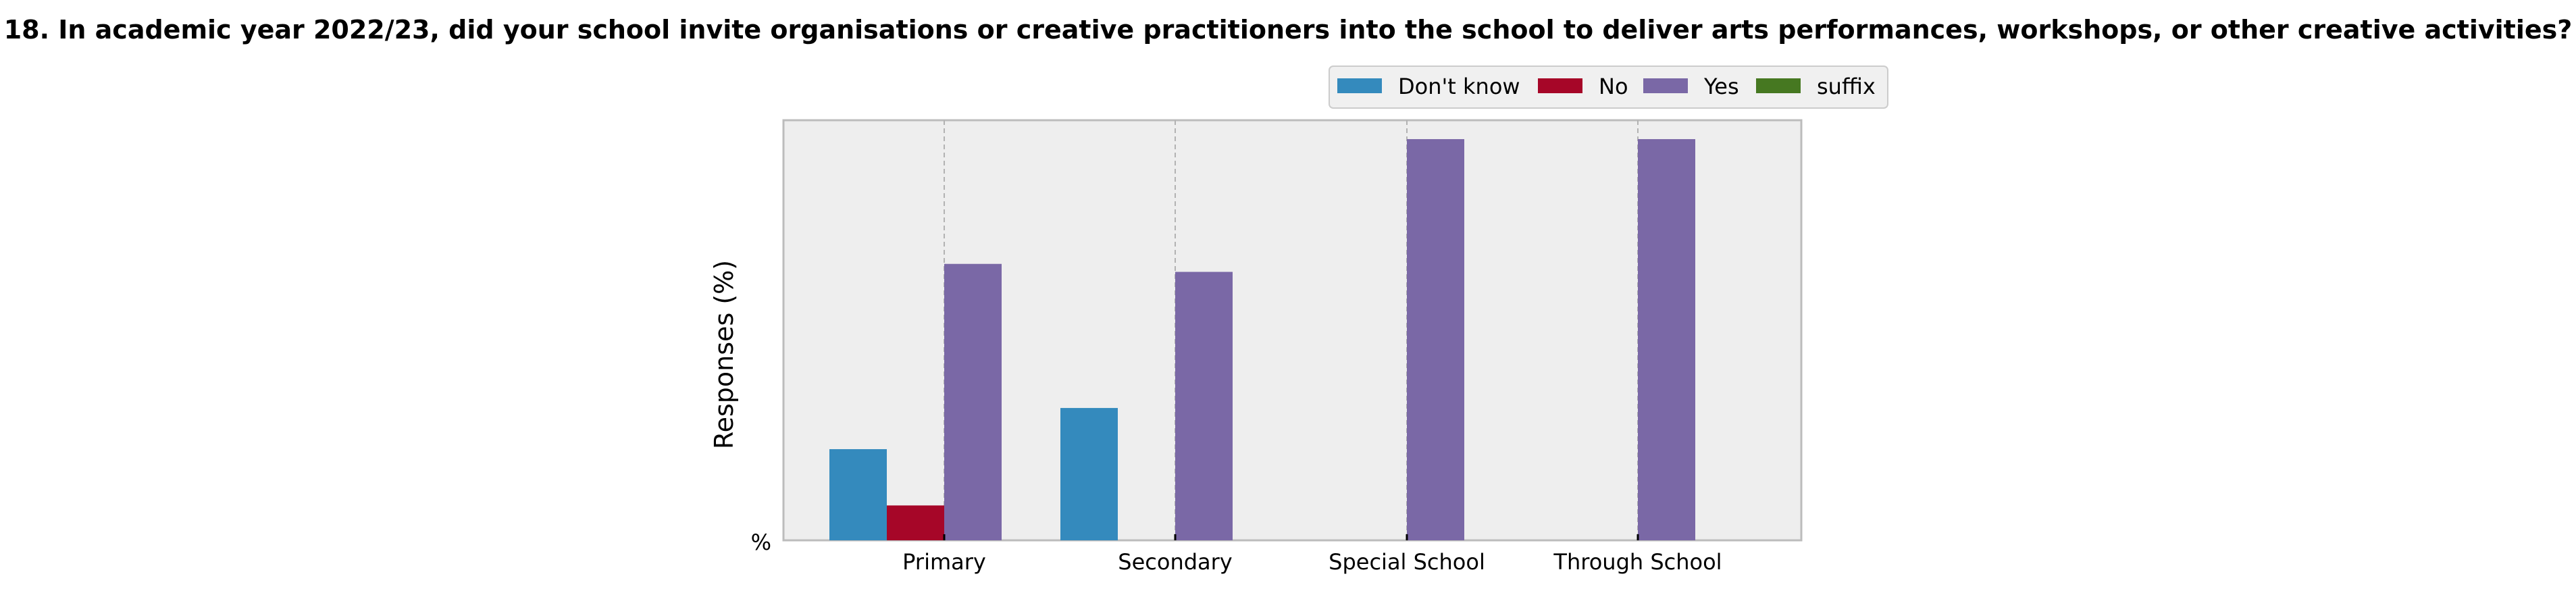  I want to click on x-tick-label-3: Special School, so click(1407, 562).